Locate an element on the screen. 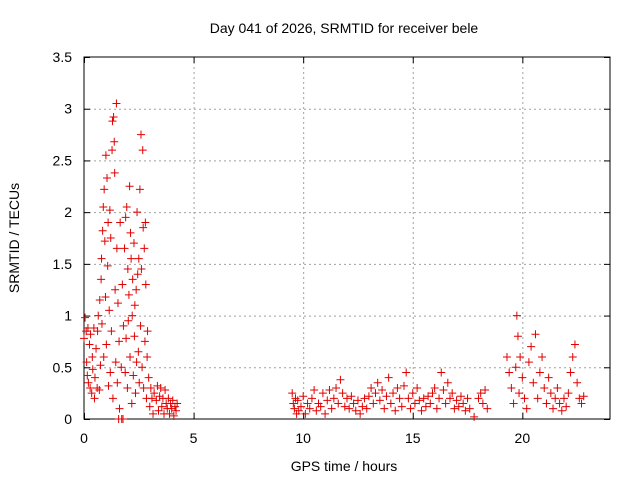 This screenshot has width=640, height=480. y-tick-label: 1.5 is located at coordinates (63, 264).